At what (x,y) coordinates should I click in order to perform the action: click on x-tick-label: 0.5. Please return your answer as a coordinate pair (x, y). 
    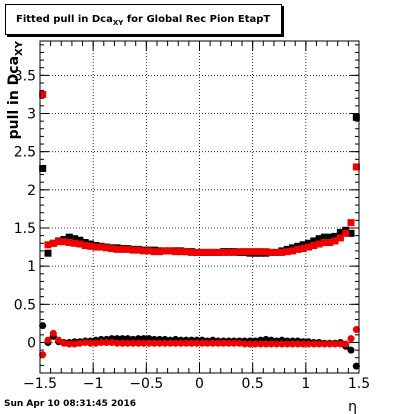
    Looking at the image, I should click on (253, 384).